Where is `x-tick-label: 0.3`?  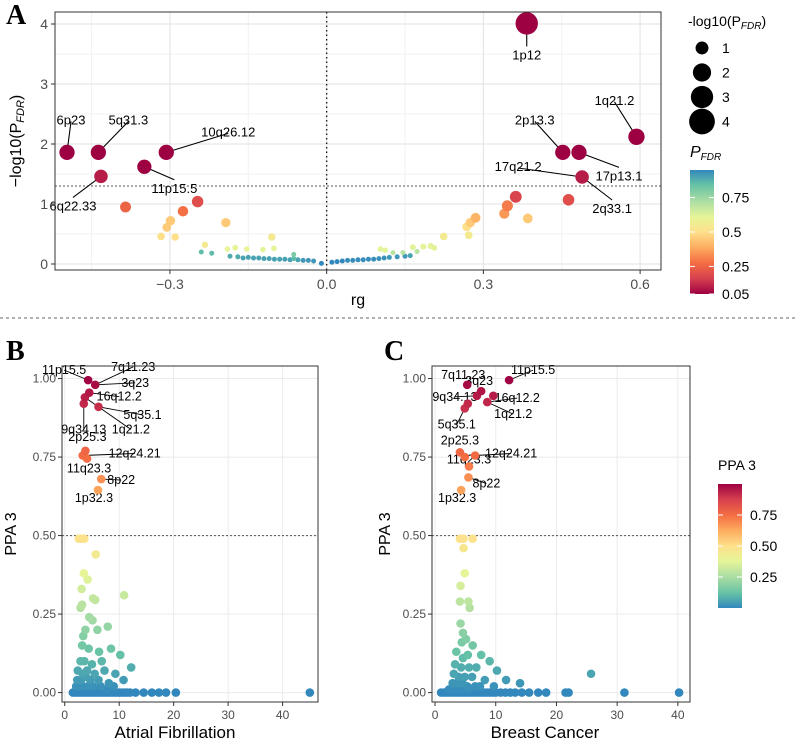 x-tick-label: 0.3 is located at coordinates (484, 284).